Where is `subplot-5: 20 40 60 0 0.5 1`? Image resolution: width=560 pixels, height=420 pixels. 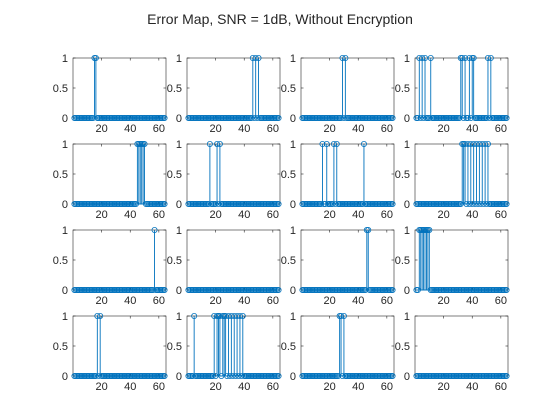
subplot-5: 20 40 60 0 0.5 1 is located at coordinates (110, 180).